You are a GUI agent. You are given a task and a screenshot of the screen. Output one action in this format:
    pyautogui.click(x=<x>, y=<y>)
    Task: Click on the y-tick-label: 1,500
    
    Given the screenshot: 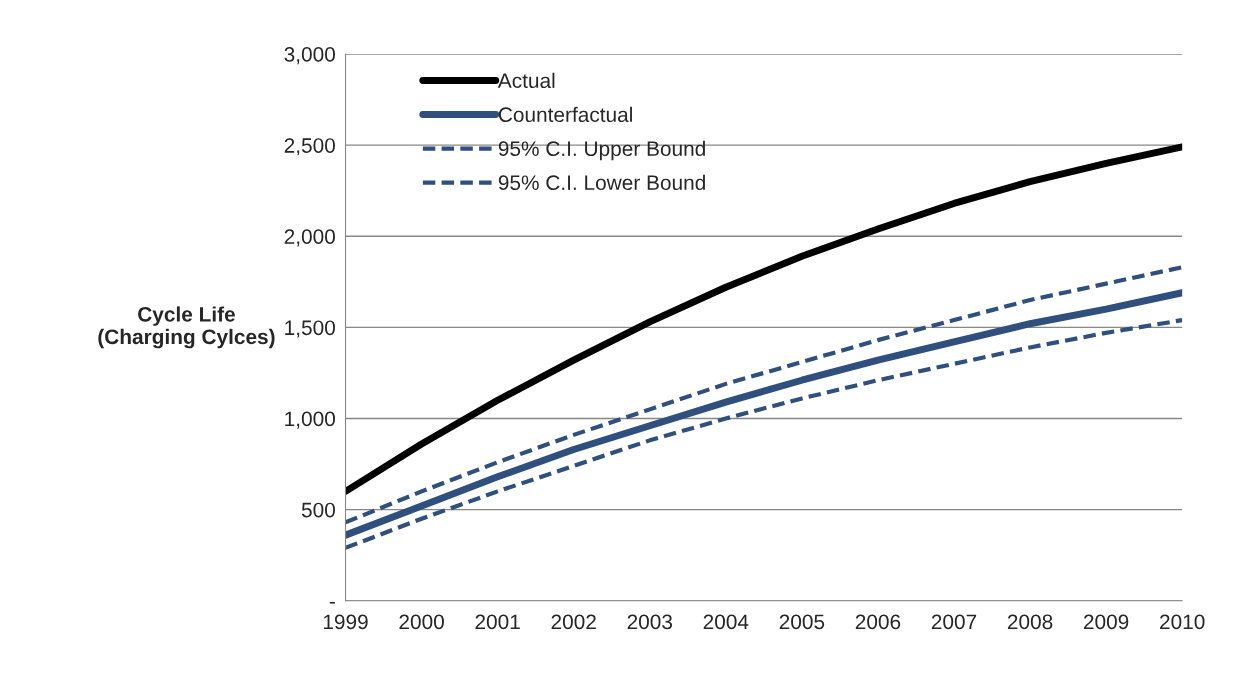 What is the action you would take?
    pyautogui.click(x=310, y=329)
    